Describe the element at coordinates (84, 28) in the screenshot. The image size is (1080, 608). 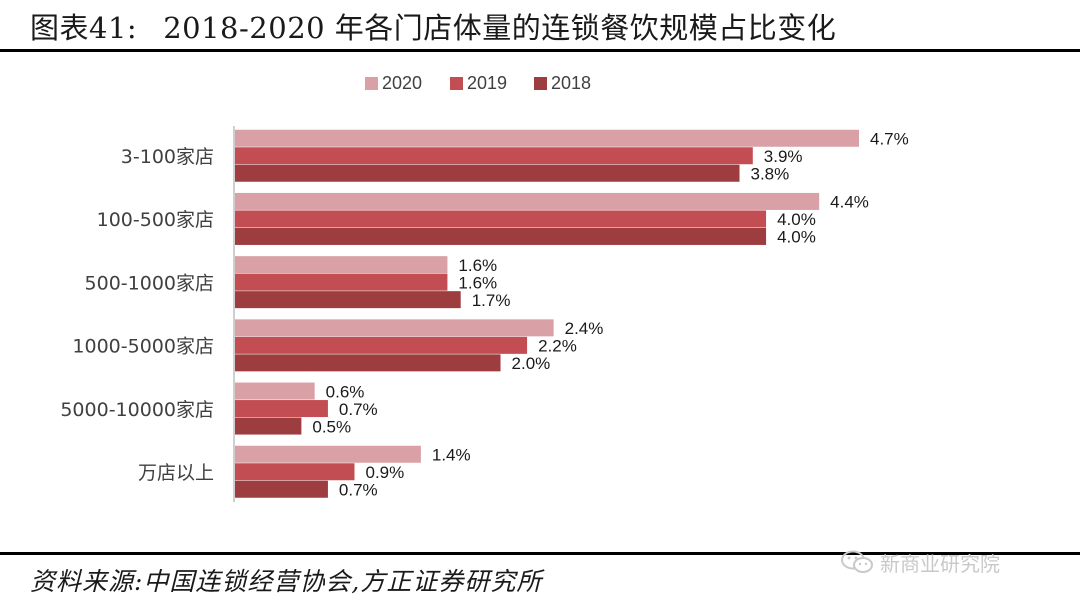
I see `figure-number: 图表41:` at that location.